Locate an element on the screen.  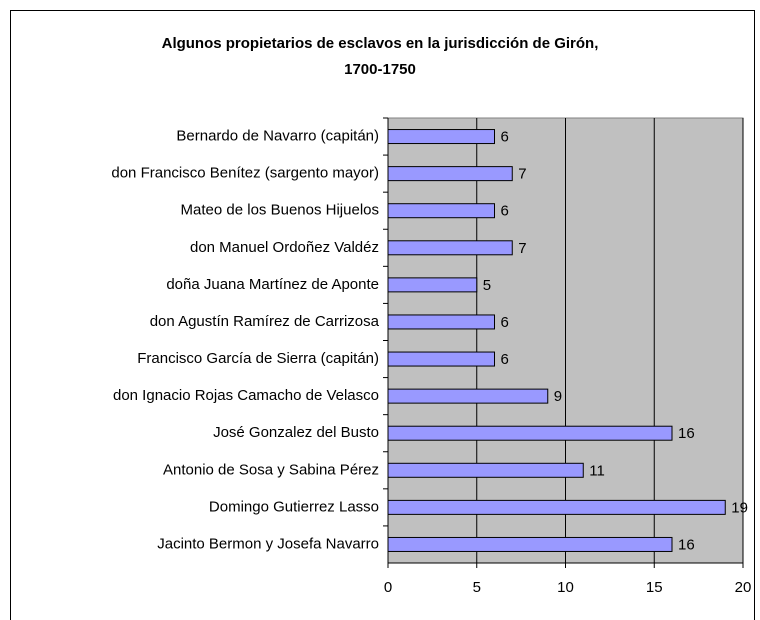
x-tick-label: 15 is located at coordinates (654, 587).